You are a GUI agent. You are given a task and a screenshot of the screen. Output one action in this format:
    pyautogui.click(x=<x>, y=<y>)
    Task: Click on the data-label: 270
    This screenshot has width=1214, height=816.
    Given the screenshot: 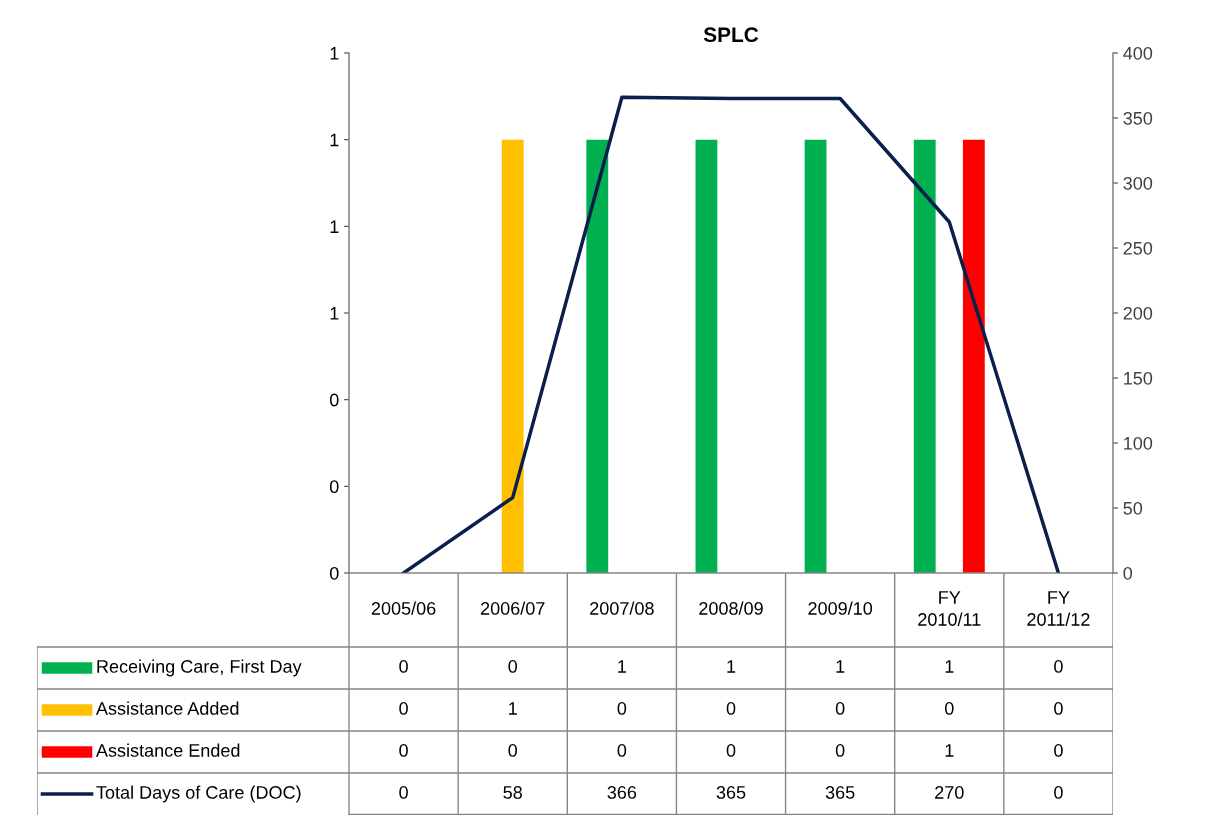 What is the action you would take?
    pyautogui.click(x=949, y=792)
    